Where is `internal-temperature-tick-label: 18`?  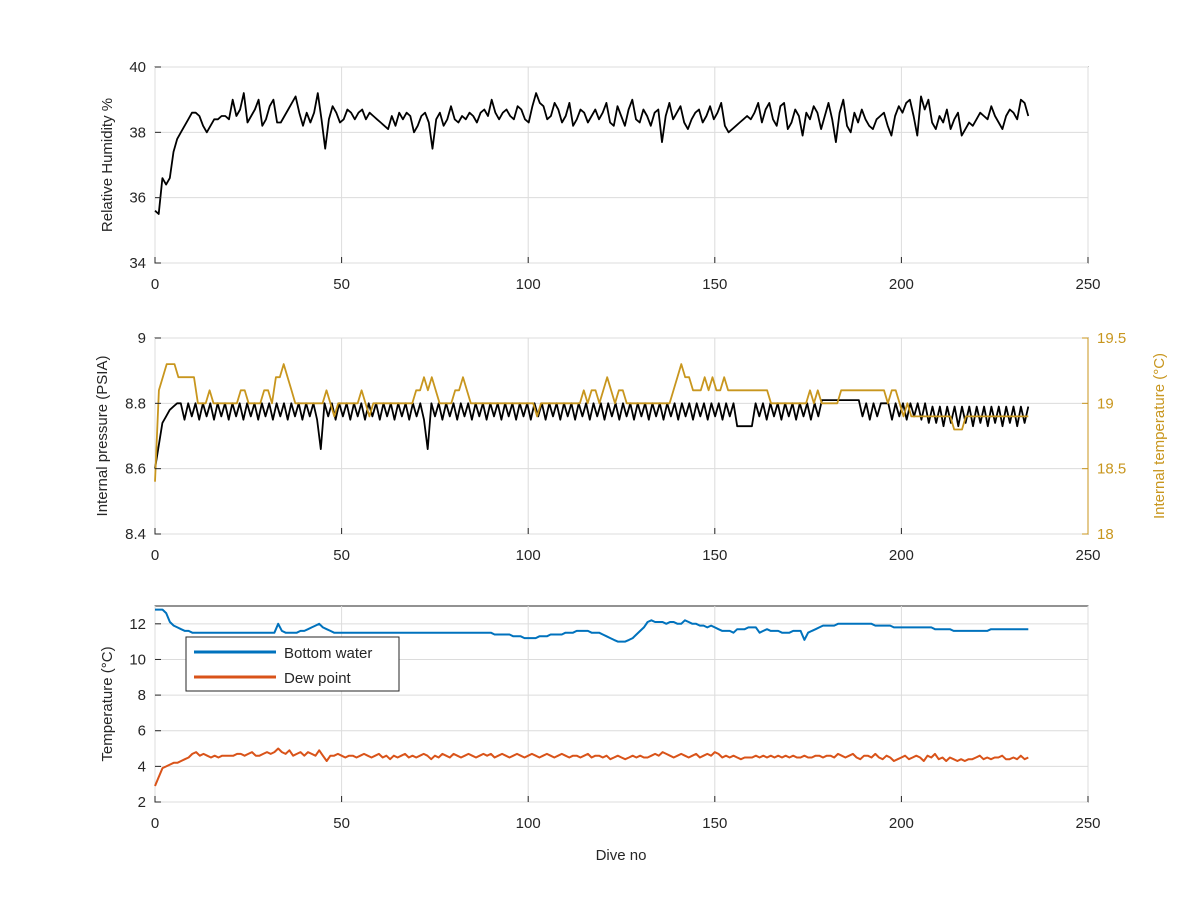
internal-temperature-tick-label: 18 is located at coordinates (1105, 534).